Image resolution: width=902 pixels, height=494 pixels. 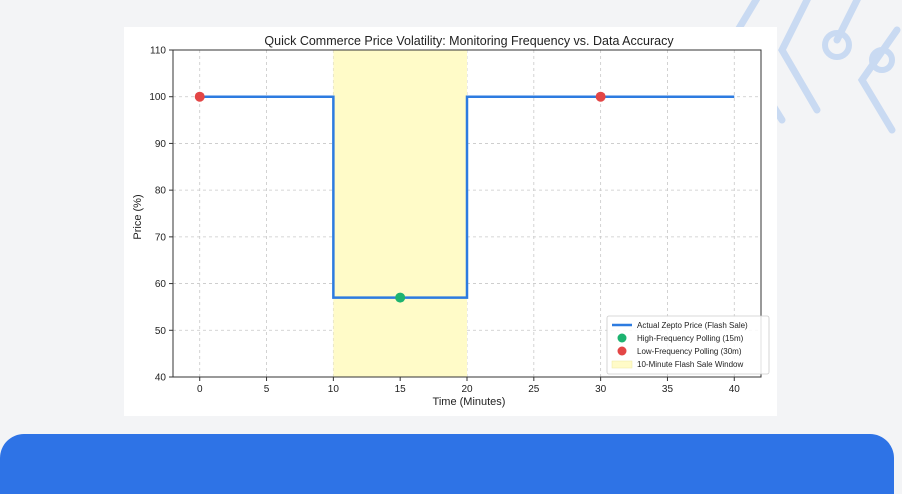 I want to click on x-tick-label: 0, so click(x=200, y=389).